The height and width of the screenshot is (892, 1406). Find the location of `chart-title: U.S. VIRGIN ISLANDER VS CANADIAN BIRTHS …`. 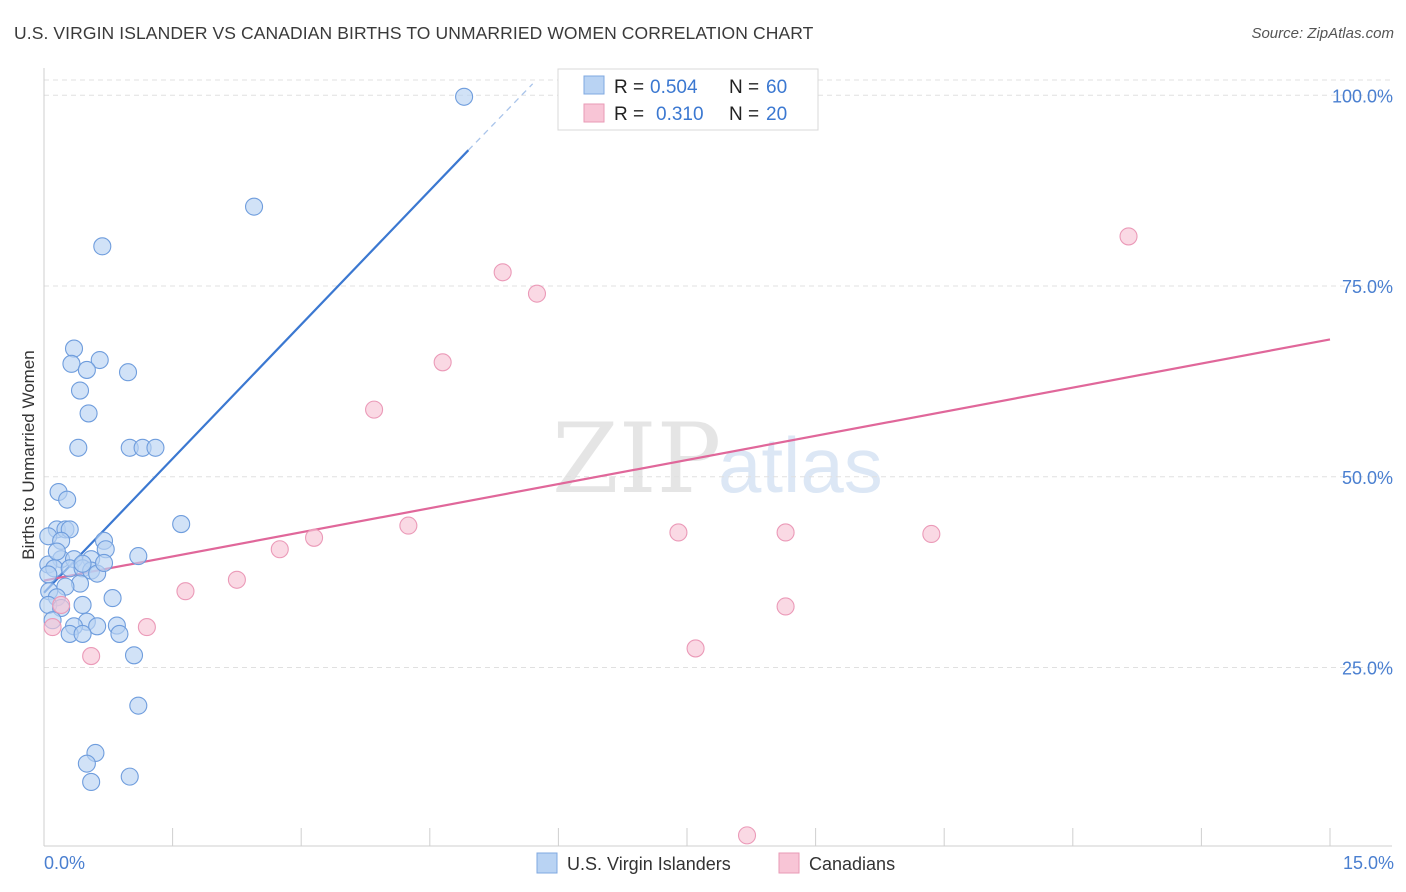

chart-title: U.S. VIRGIN ISLANDER VS CANADIAN BIRTHS … is located at coordinates (414, 33).